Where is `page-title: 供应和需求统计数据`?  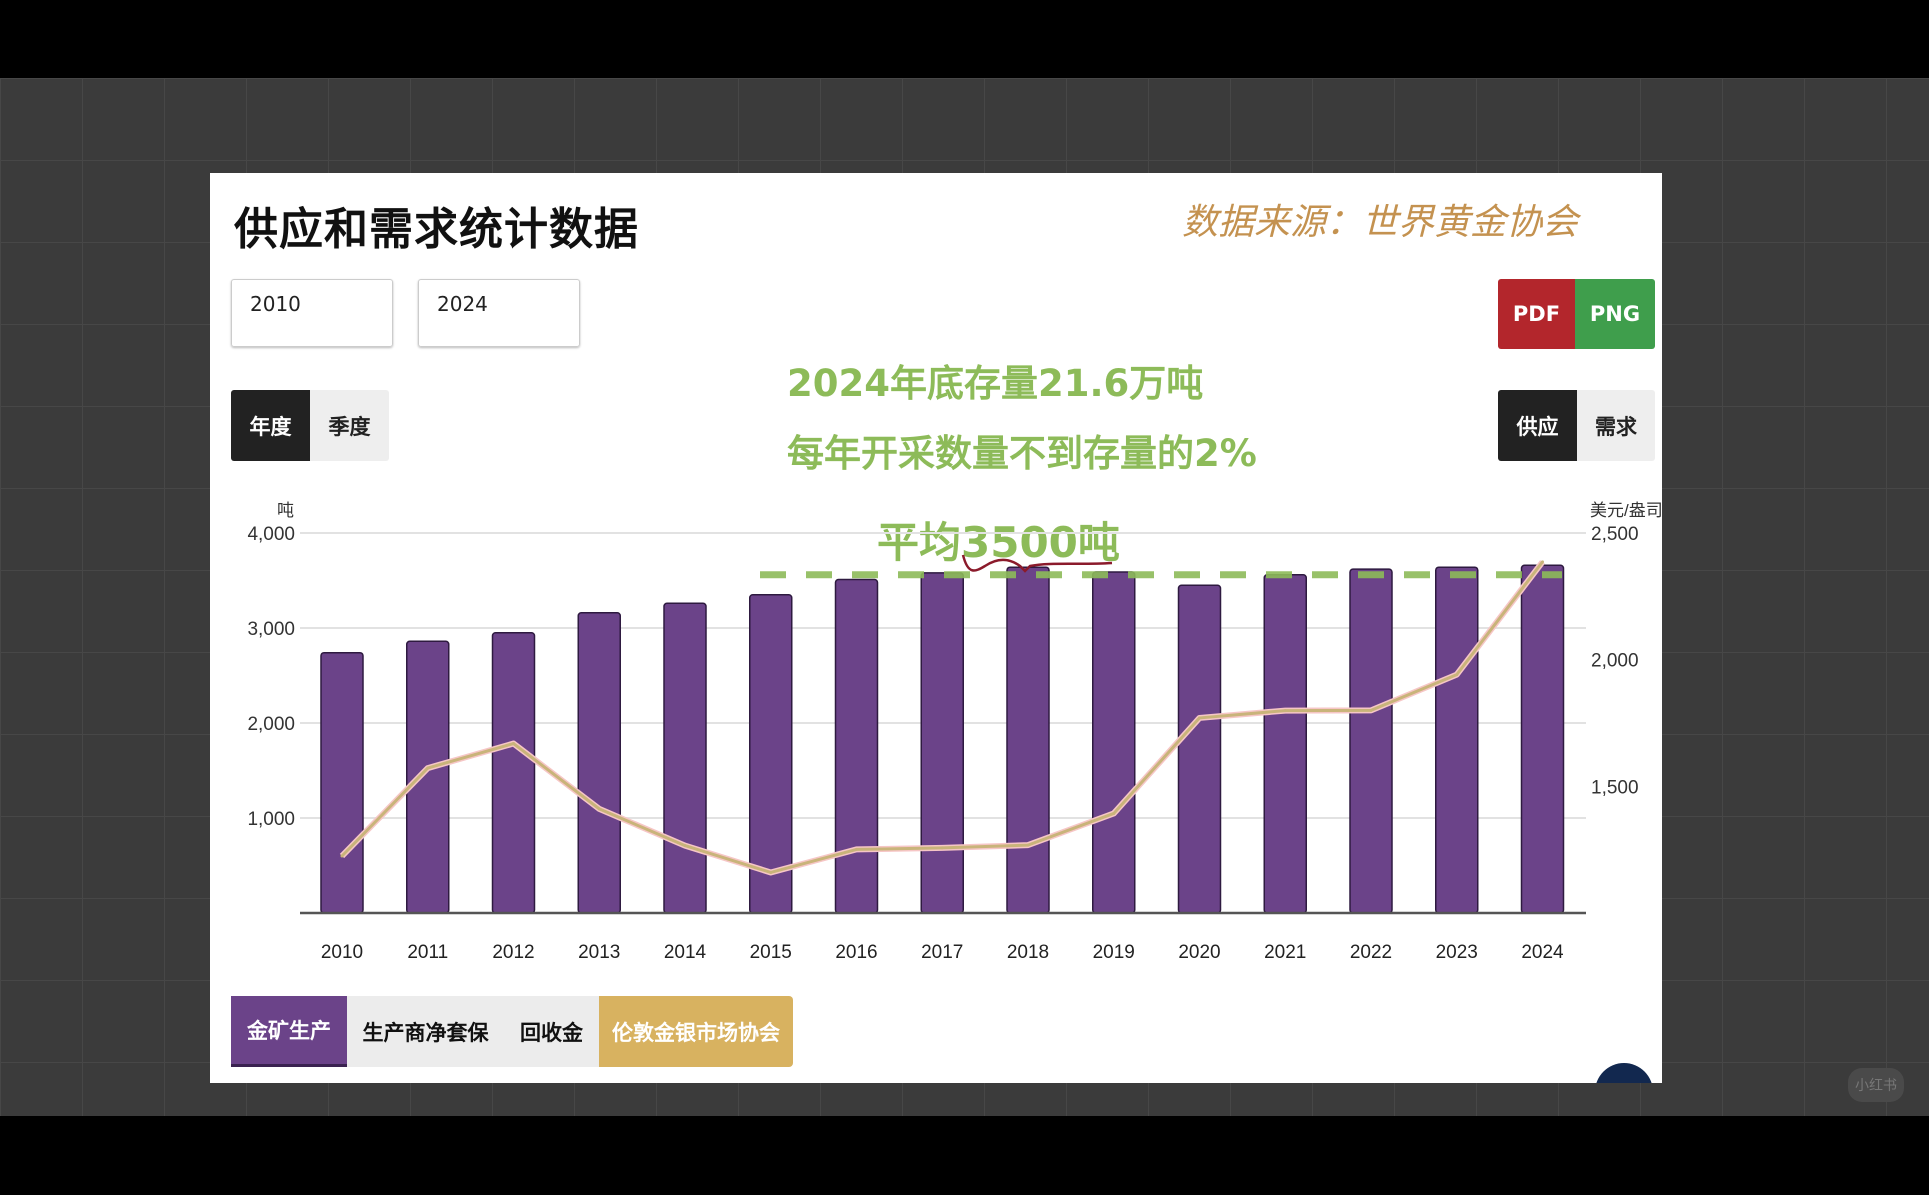
page-title: 供应和需求统计数据 is located at coordinates (436, 229).